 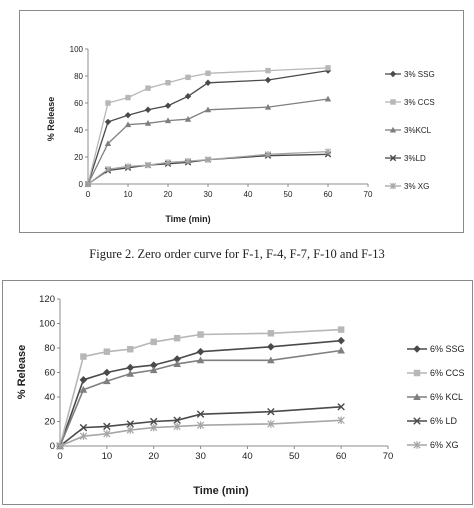 What do you see at coordinates (153, 456) in the screenshot?
I see `x-tick-label: 20` at bounding box center [153, 456].